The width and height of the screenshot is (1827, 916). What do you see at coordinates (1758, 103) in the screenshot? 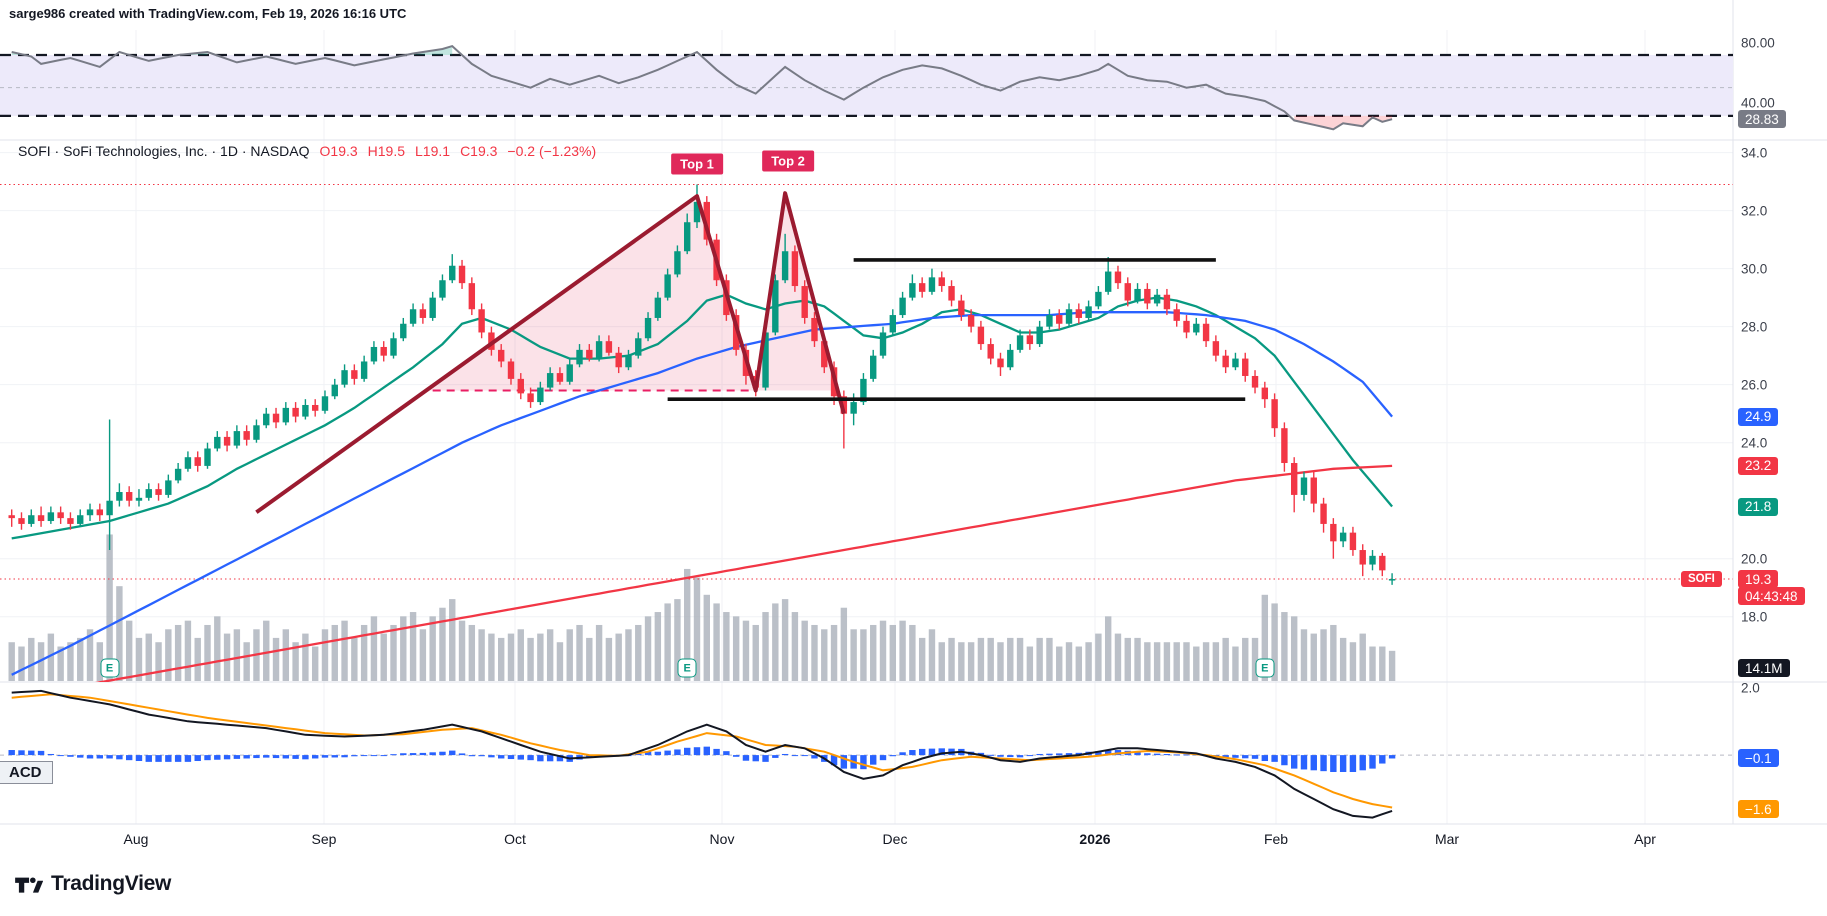
I see `rsi-axis-label: 40.00` at bounding box center [1758, 103].